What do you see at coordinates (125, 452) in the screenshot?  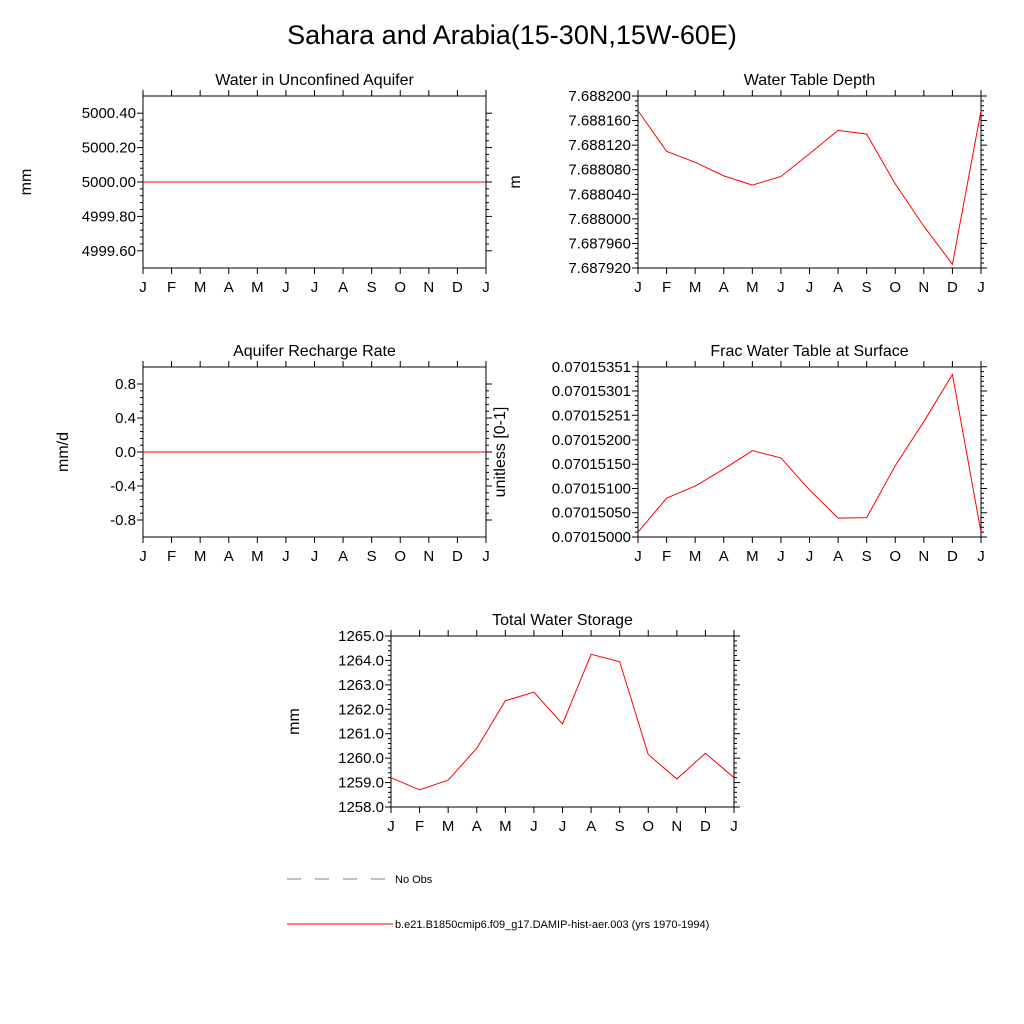 I see `y-tick-label: 0.0` at bounding box center [125, 452].